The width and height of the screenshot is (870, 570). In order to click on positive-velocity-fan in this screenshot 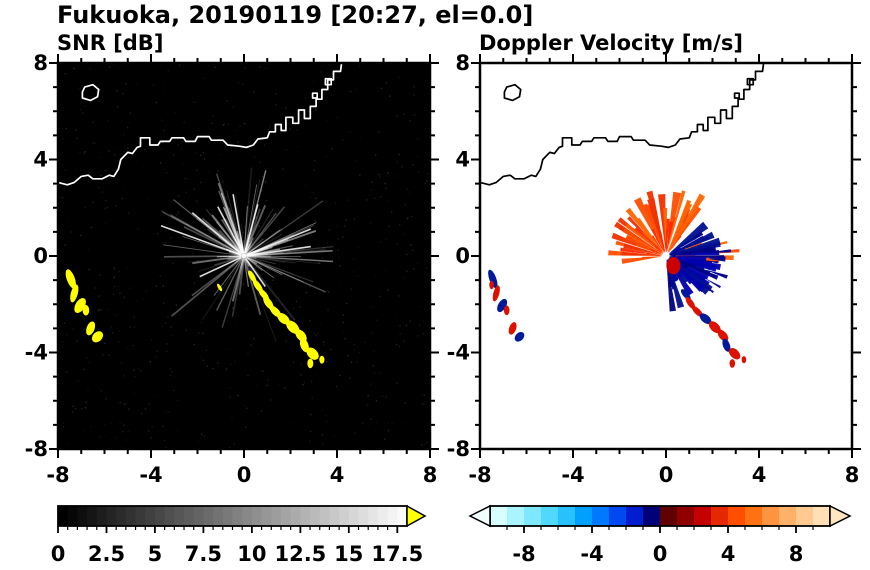, I will do `click(657, 227)`.